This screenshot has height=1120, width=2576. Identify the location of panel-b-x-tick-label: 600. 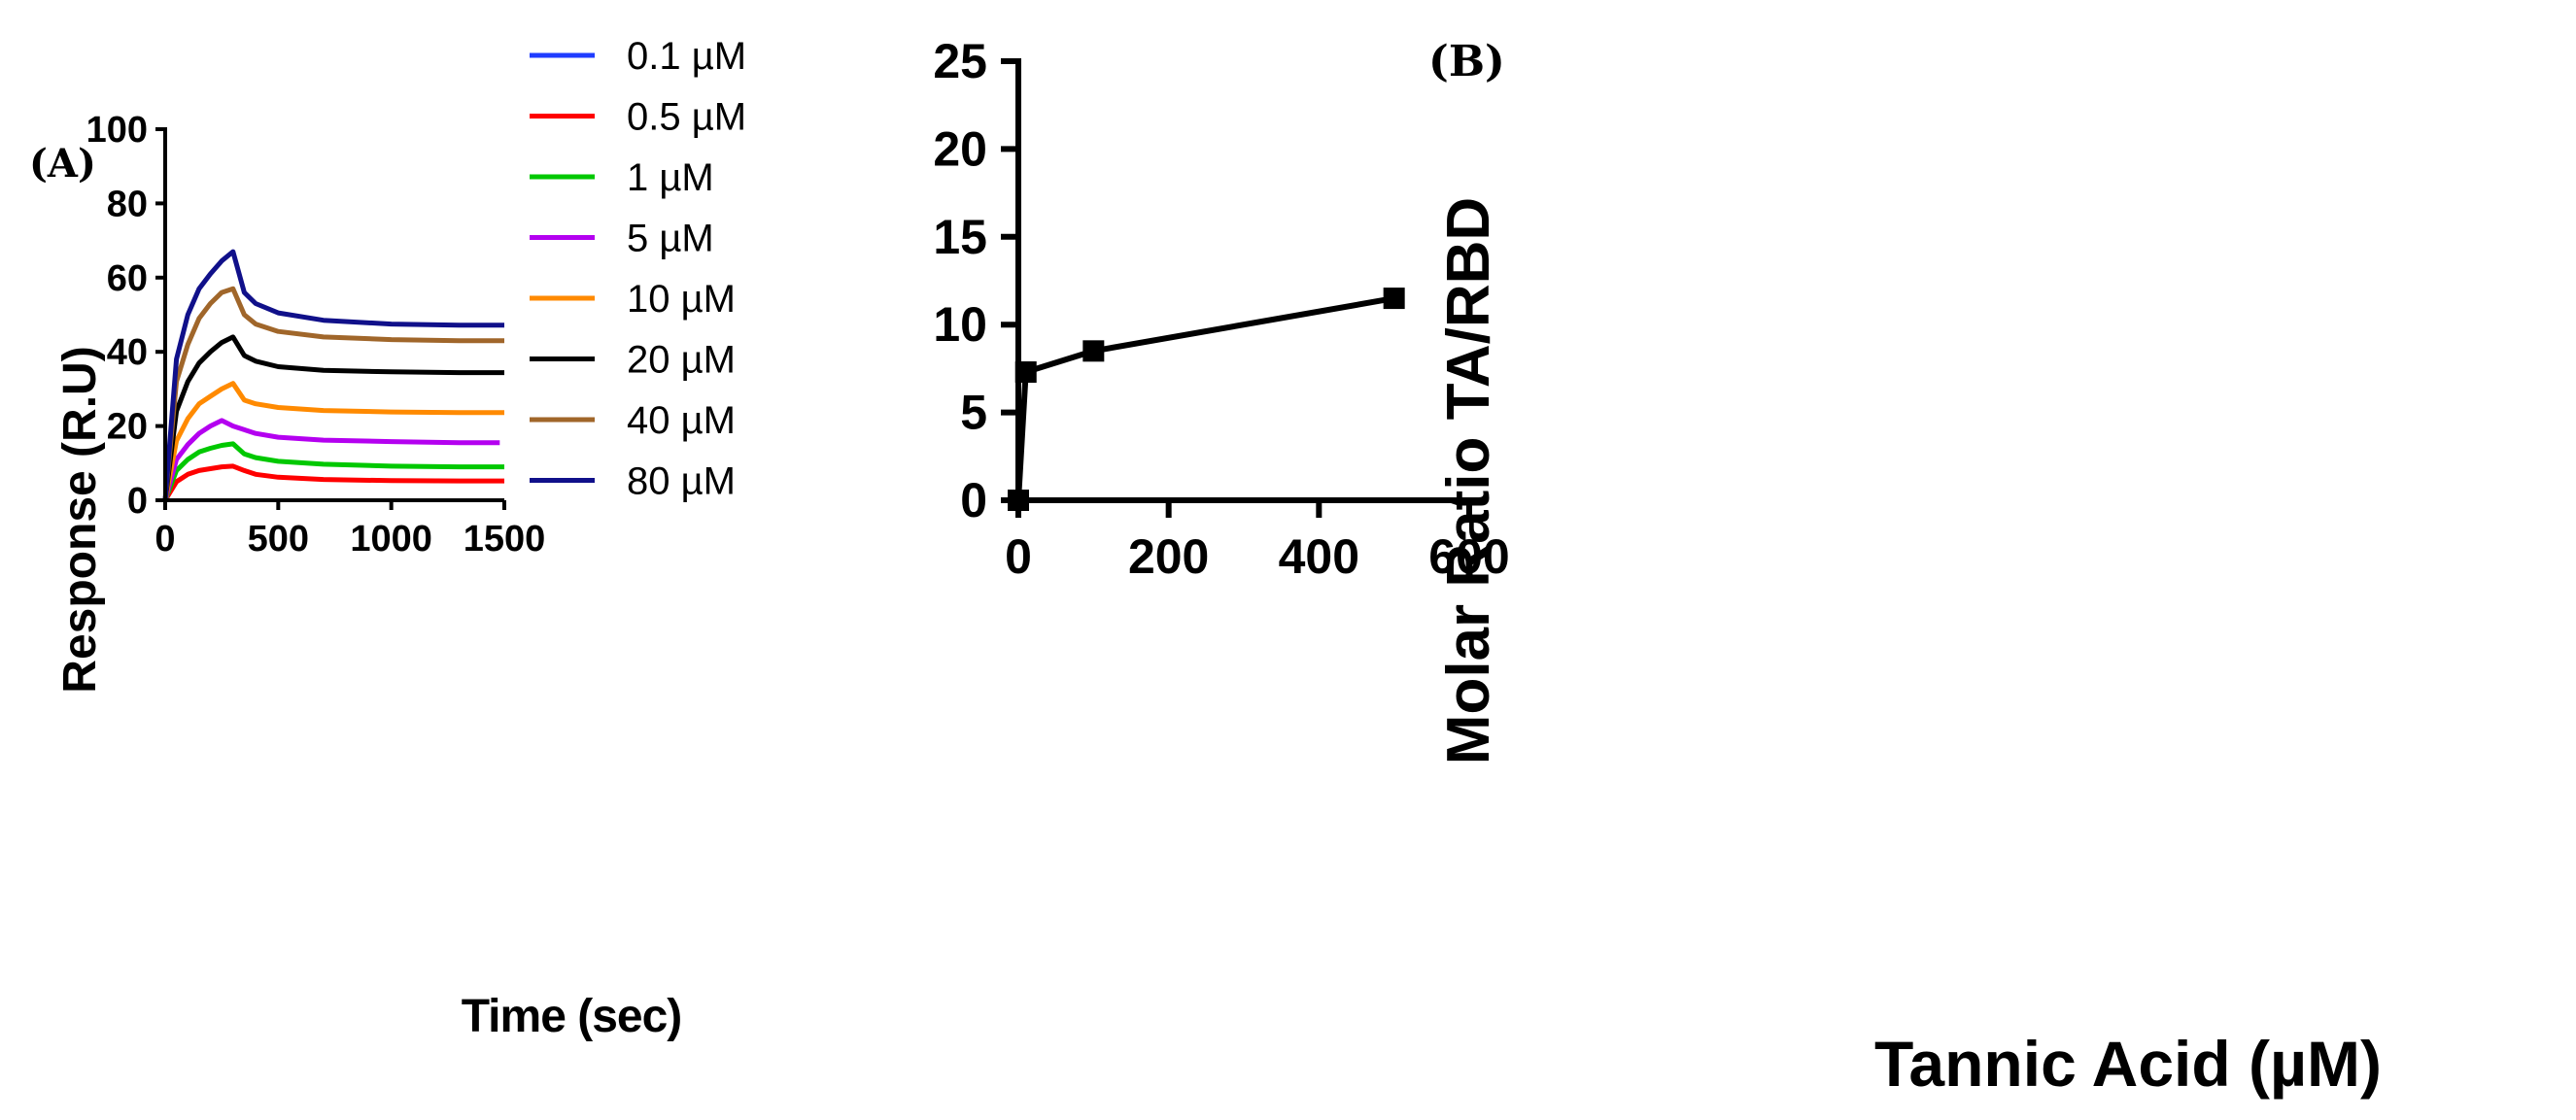
(1468, 556).